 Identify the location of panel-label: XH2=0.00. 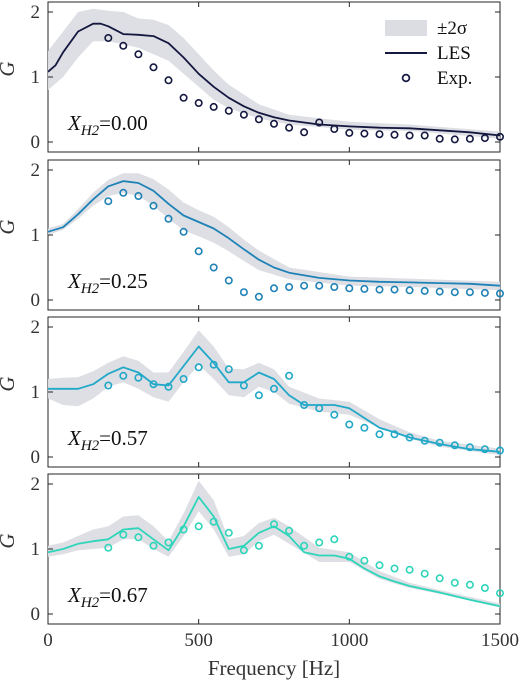
(107, 125).